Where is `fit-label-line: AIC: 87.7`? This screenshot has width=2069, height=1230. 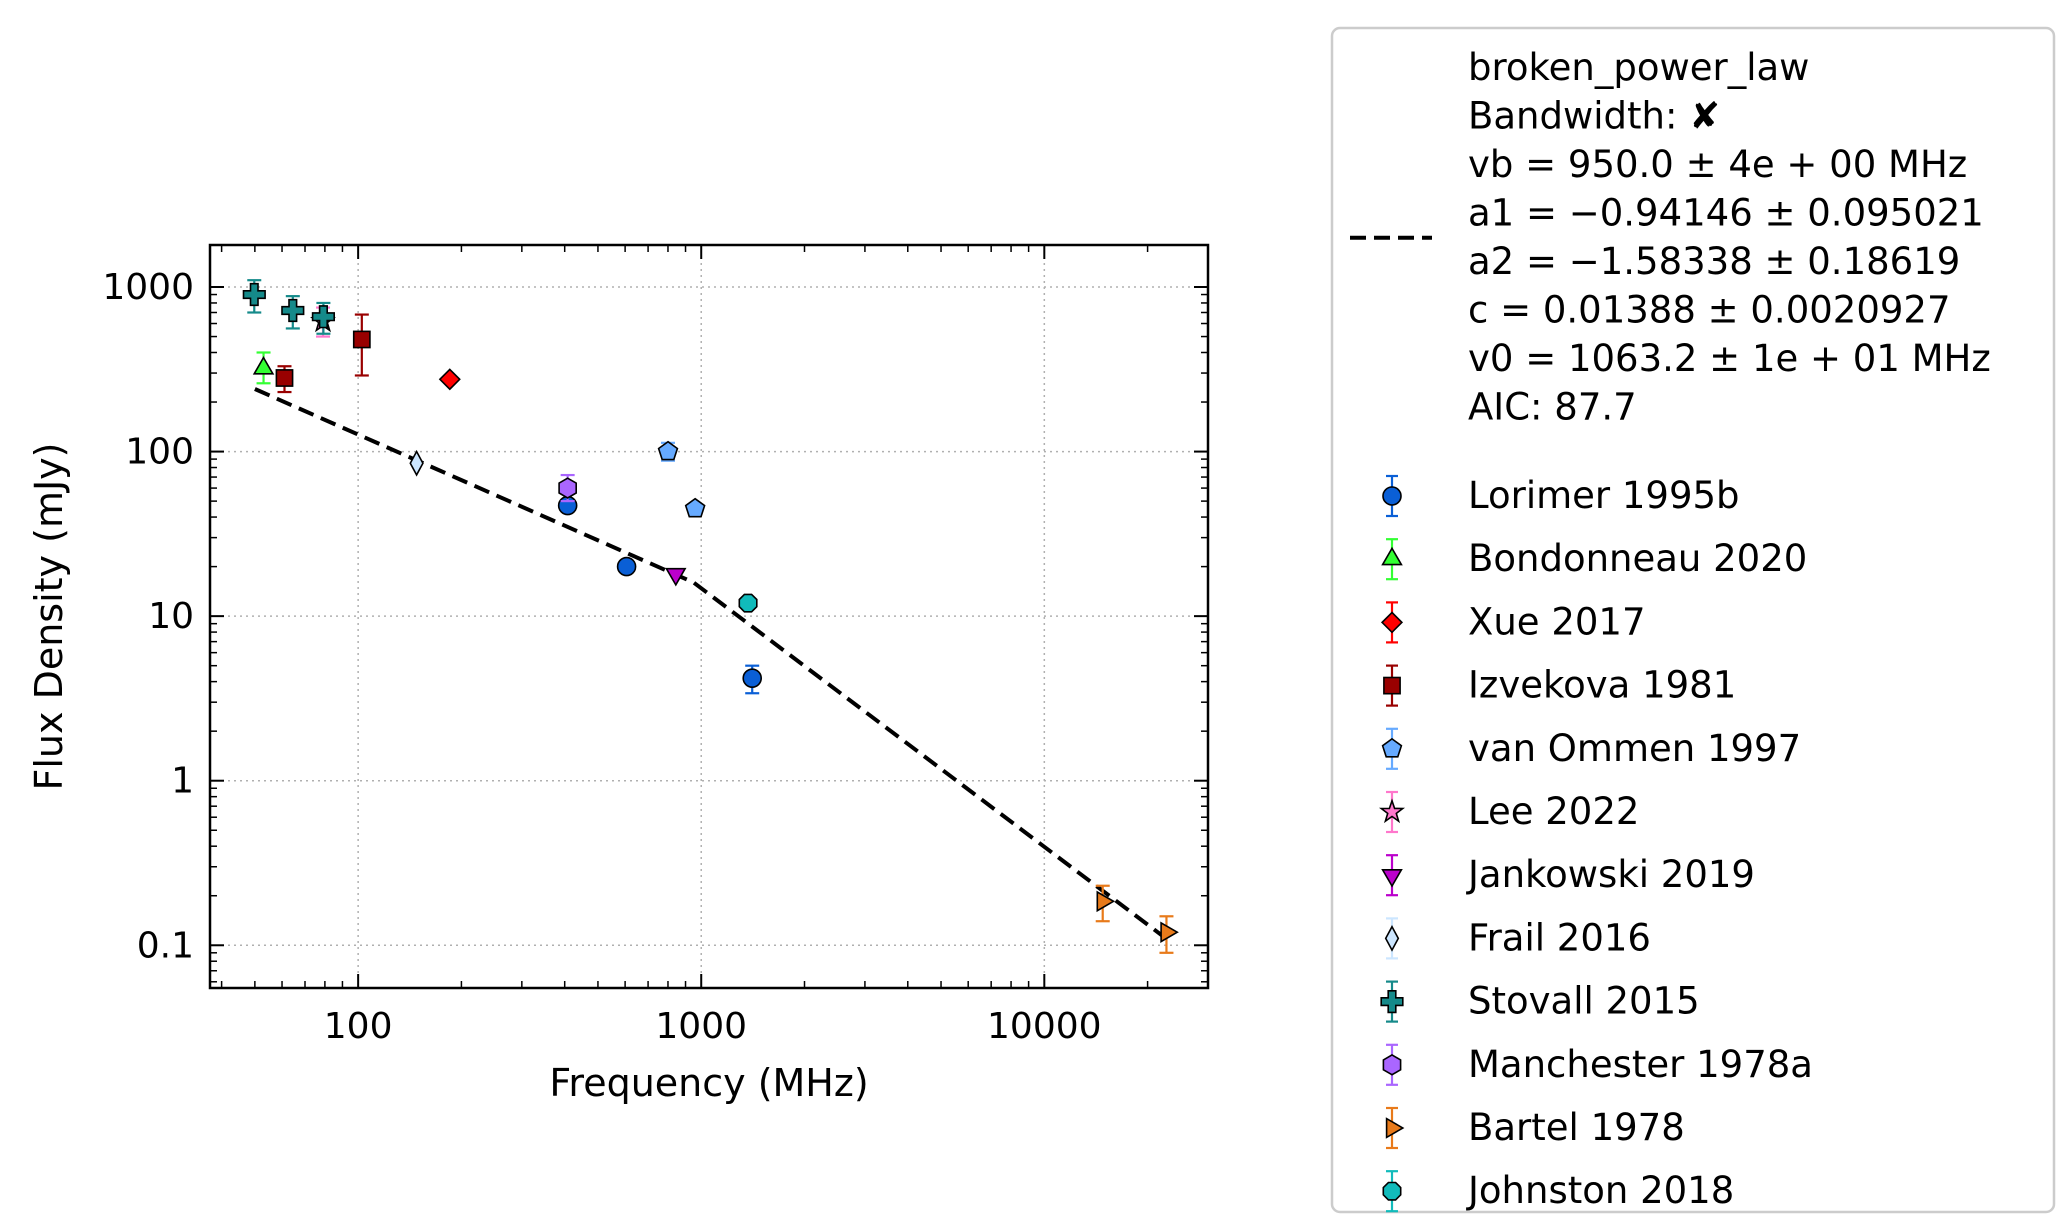 fit-label-line: AIC: 87.7 is located at coordinates (1552, 407).